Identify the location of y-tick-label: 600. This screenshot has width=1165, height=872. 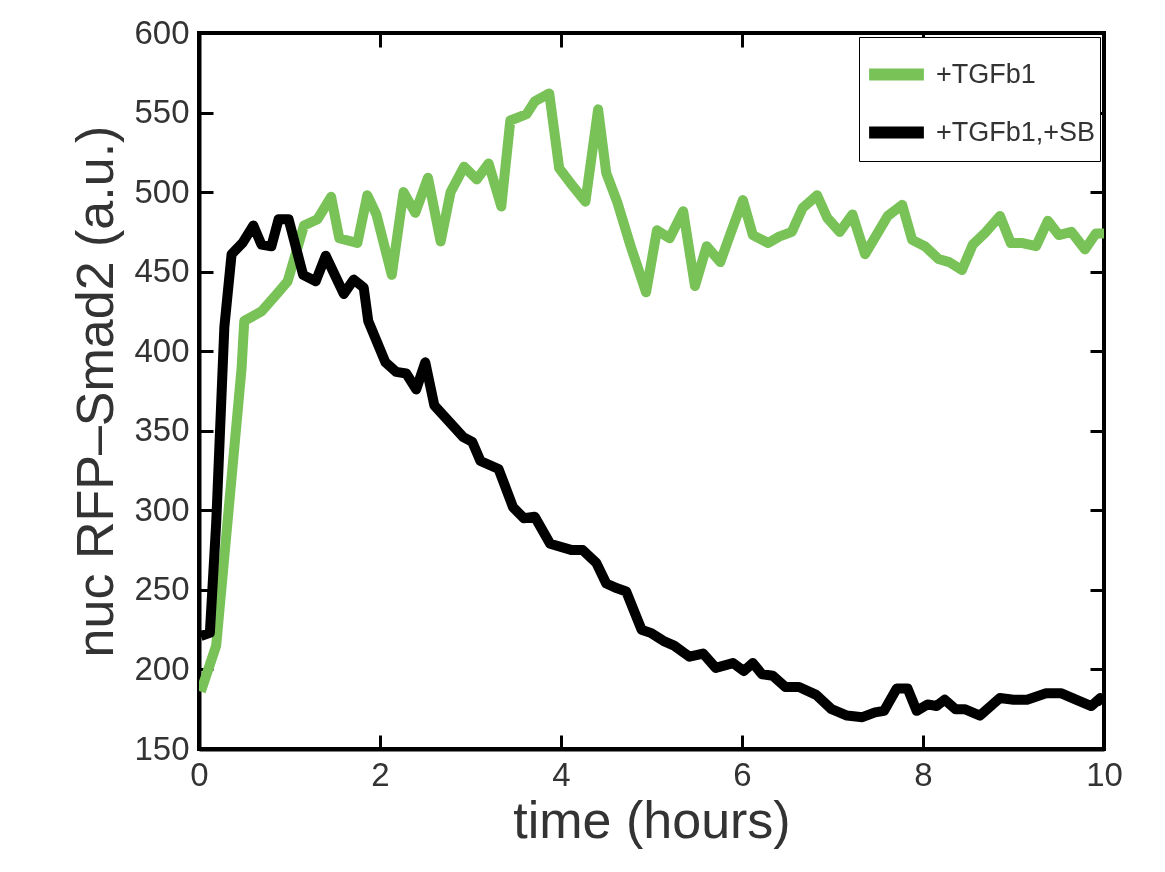
(162, 32).